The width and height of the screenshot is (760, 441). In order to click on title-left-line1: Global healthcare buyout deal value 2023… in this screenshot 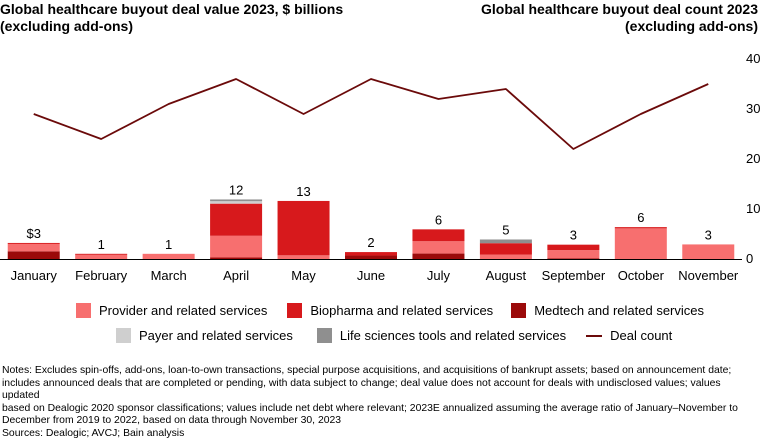, I will do `click(172, 9)`.